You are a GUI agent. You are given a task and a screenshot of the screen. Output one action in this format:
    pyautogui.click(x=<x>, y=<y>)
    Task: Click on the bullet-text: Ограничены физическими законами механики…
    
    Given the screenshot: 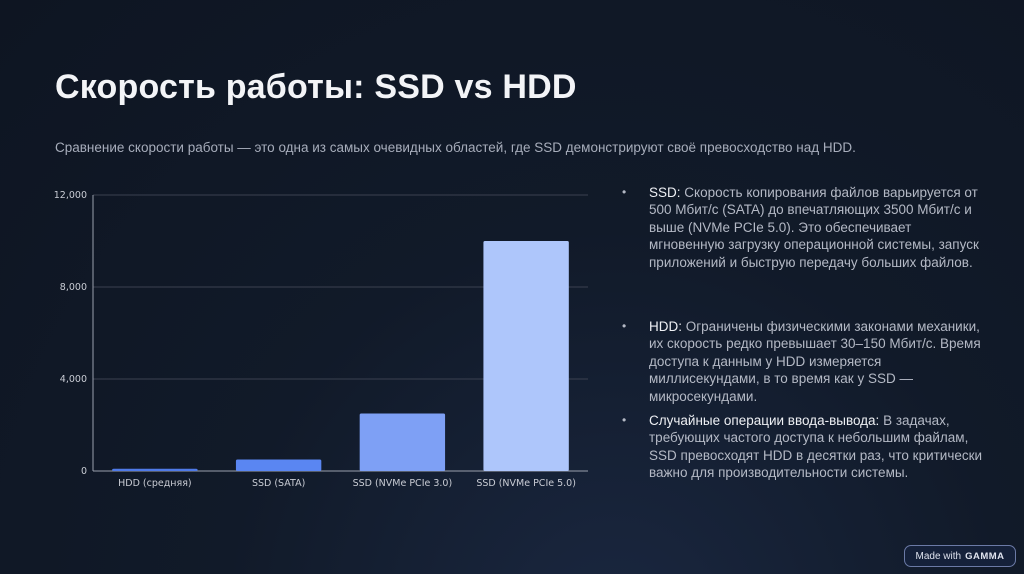 What is the action you would take?
    pyautogui.click(x=815, y=361)
    